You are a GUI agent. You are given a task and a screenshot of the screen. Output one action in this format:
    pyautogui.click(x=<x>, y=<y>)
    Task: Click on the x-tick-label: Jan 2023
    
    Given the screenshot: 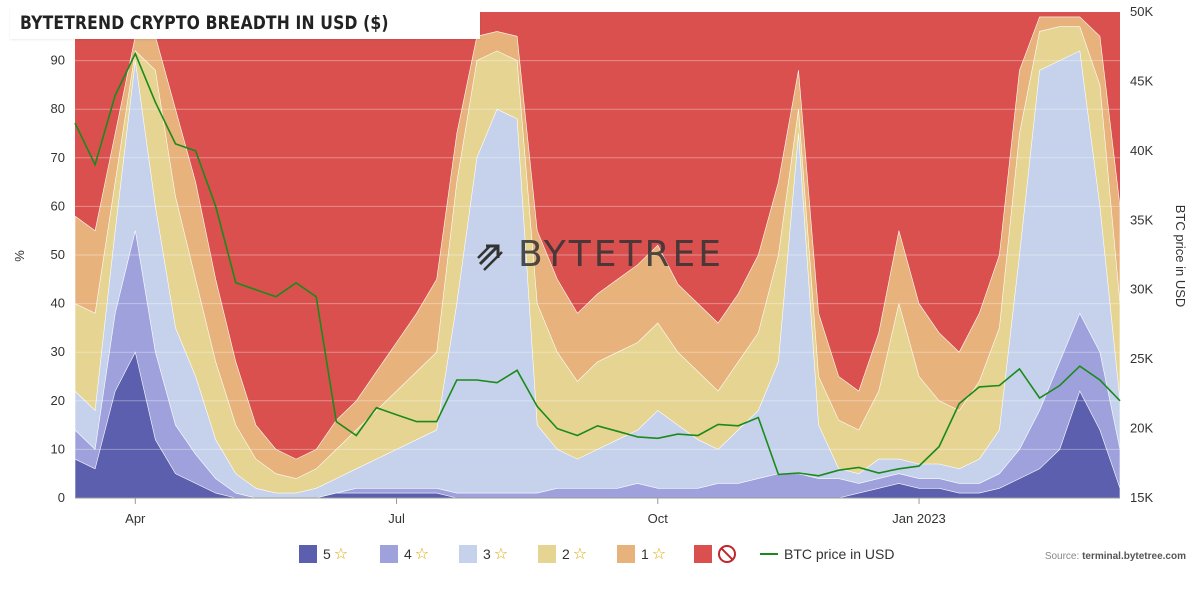 What is the action you would take?
    pyautogui.click(x=919, y=518)
    